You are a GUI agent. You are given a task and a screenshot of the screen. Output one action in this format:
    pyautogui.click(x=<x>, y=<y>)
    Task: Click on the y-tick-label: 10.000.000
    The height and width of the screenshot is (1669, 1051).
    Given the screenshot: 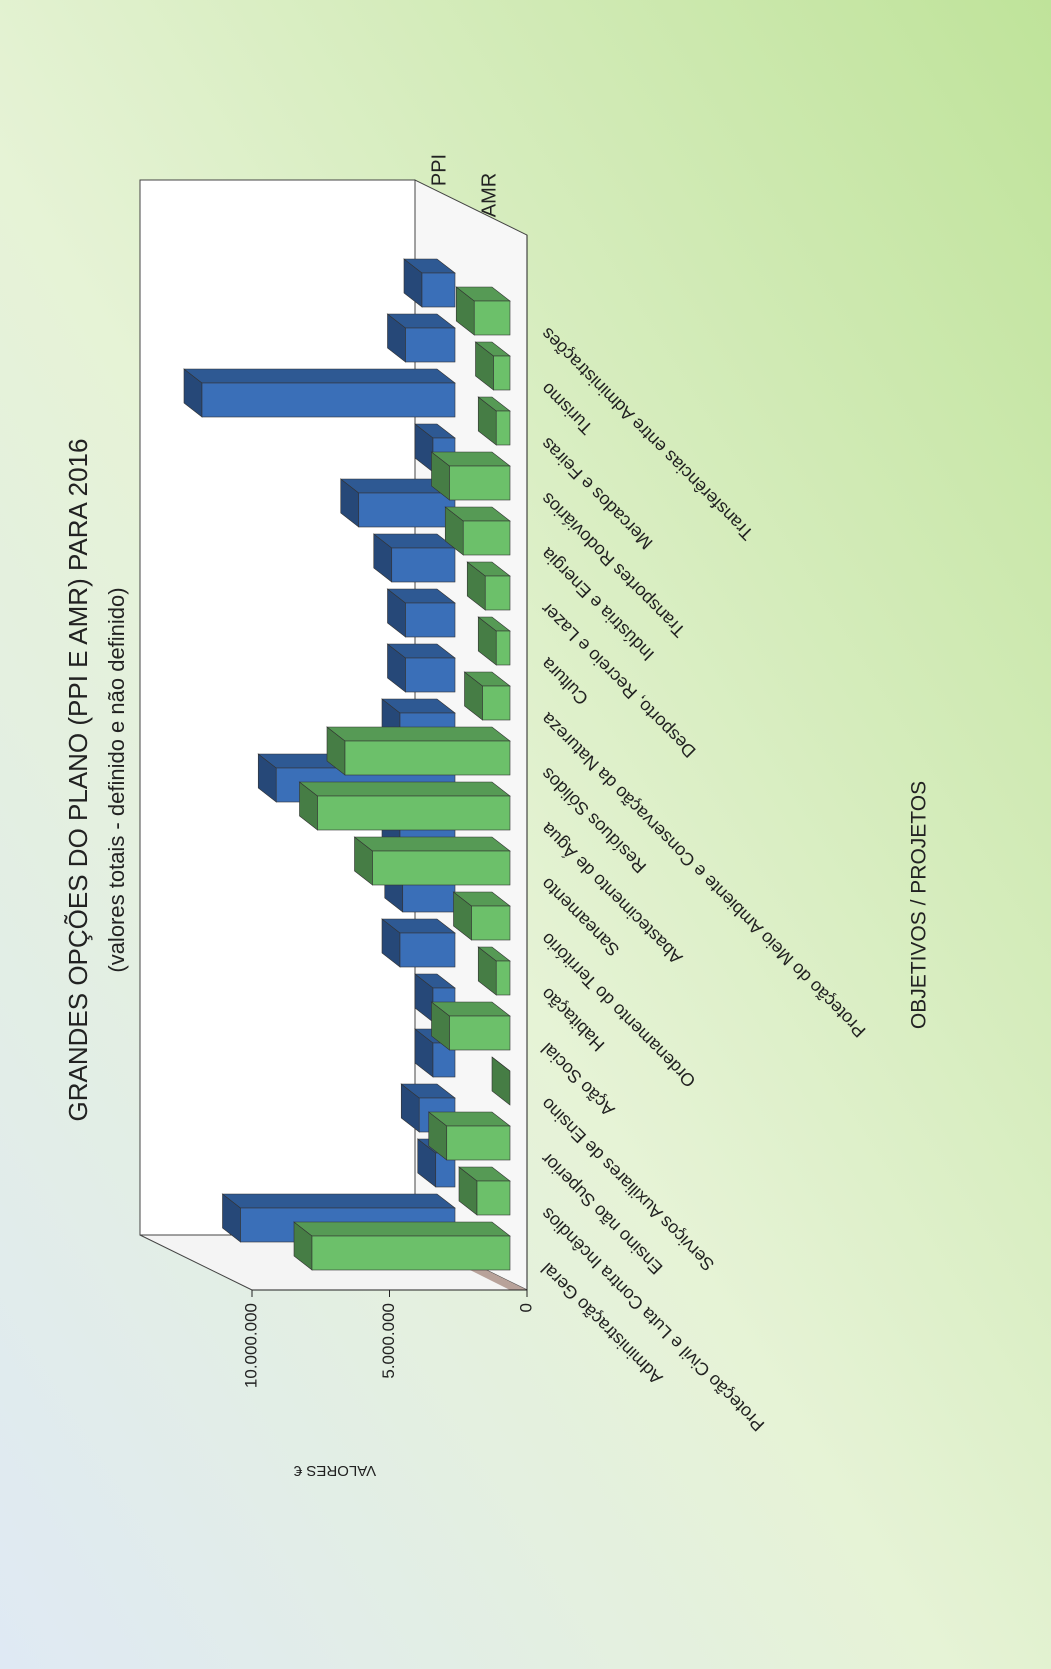 What is the action you would take?
    pyautogui.click(x=250, y=1345)
    